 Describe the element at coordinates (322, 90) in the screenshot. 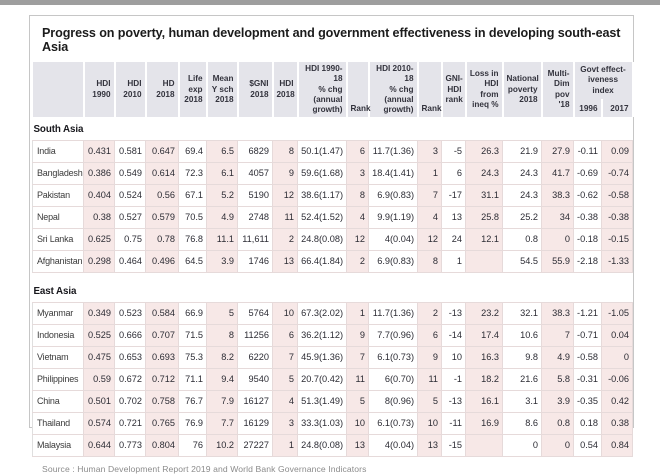

I see `column-header: HDI 1990-18 % chg (annual growth)` at that location.